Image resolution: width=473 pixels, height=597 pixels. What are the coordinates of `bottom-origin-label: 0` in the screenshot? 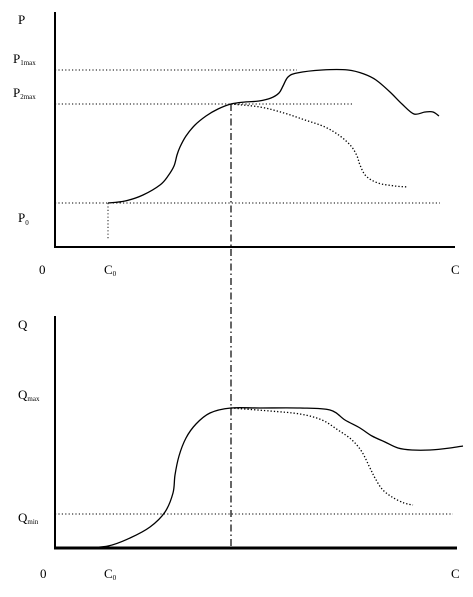 It's located at (43, 573).